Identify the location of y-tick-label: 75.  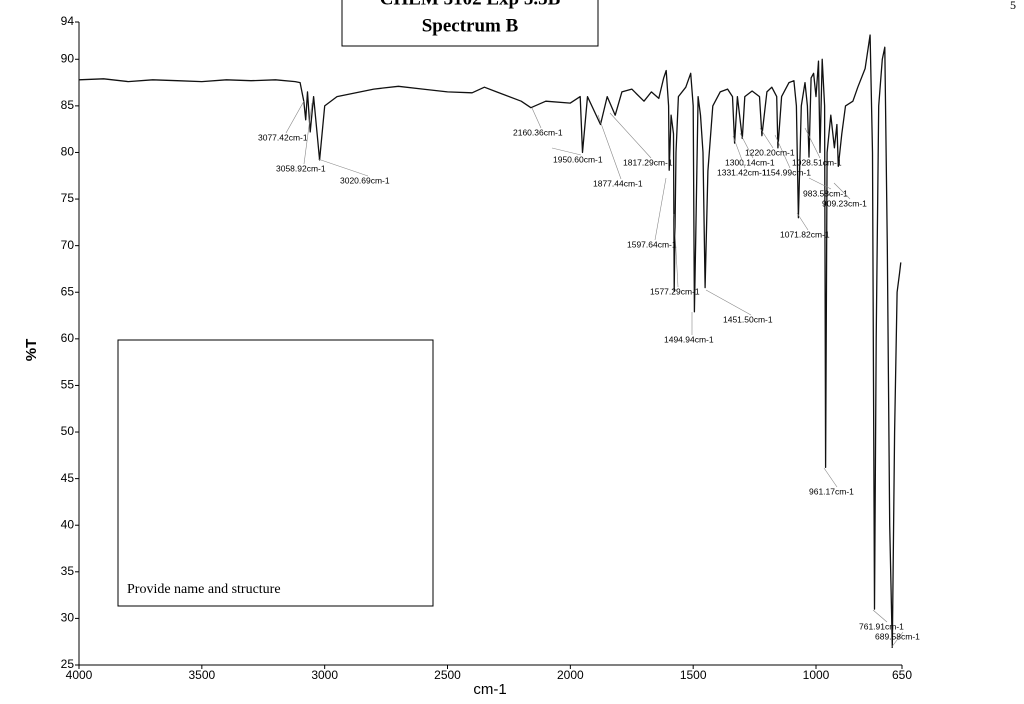
(68, 198).